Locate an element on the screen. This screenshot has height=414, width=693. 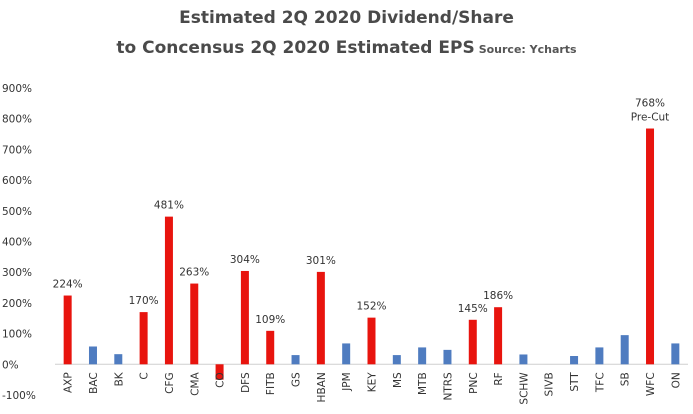
data-label: 170% is located at coordinates (144, 301).